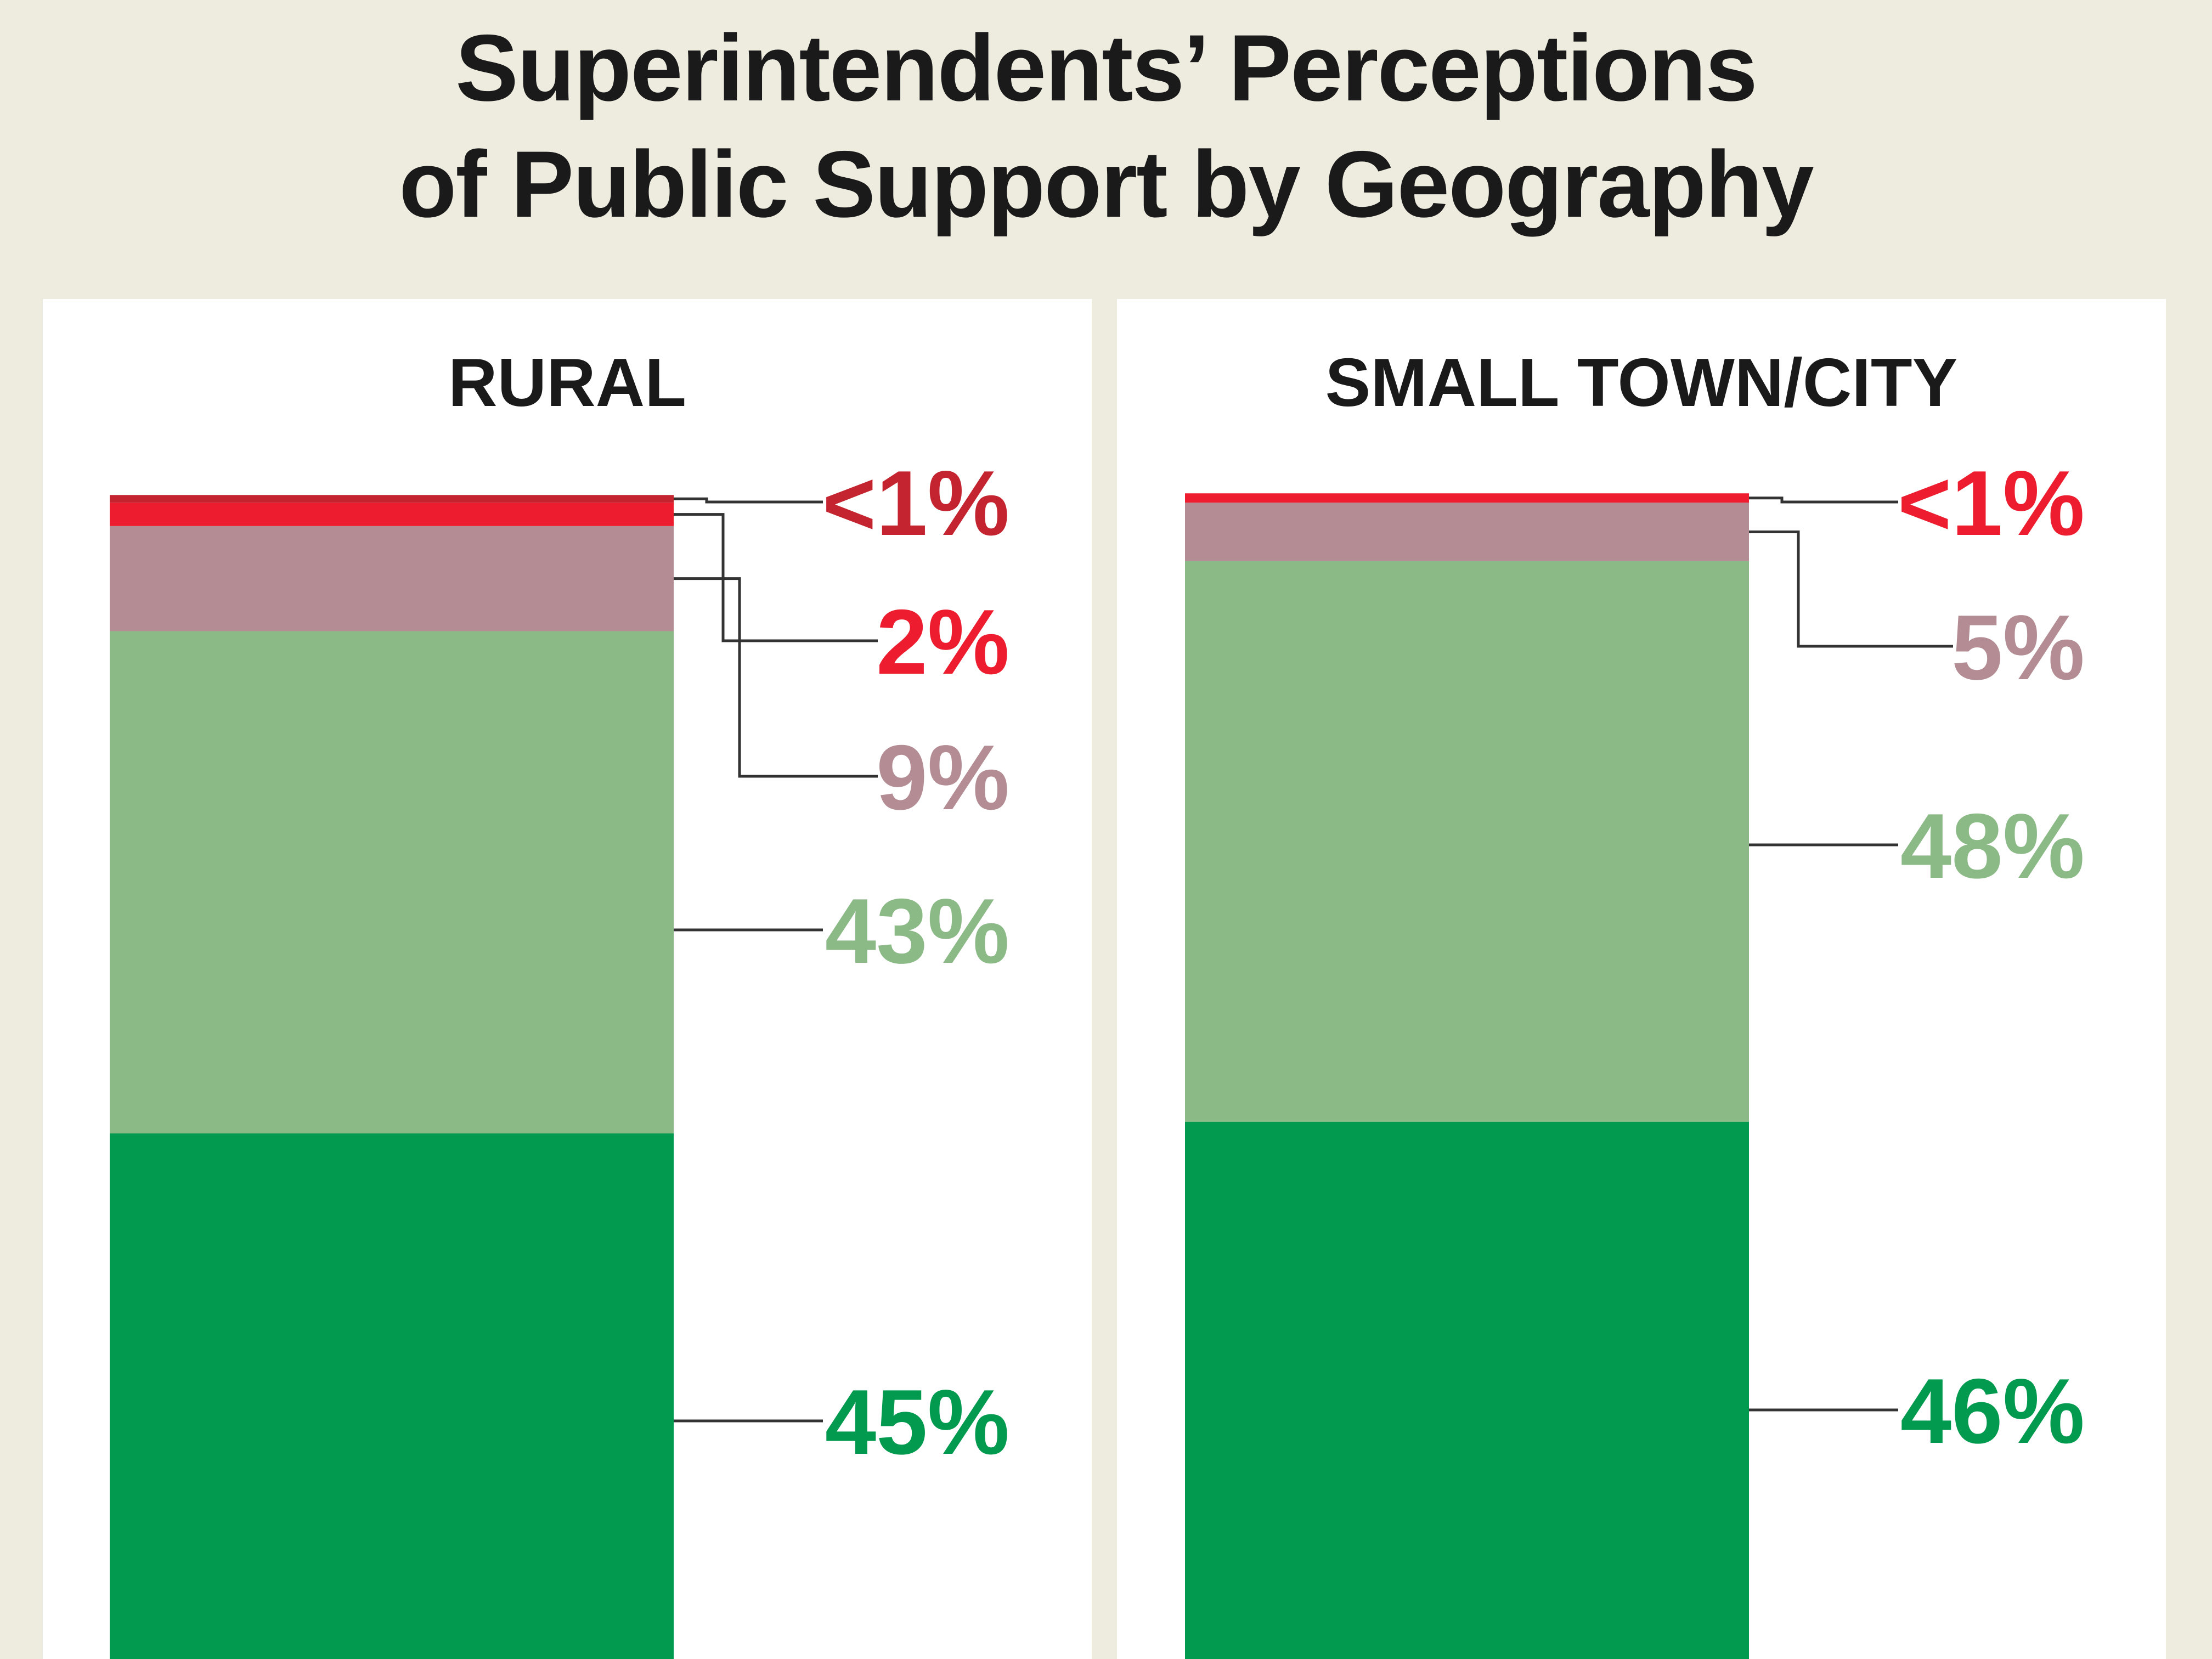  What do you see at coordinates (1992, 1411) in the screenshot?
I see `data-label-46: 46%` at bounding box center [1992, 1411].